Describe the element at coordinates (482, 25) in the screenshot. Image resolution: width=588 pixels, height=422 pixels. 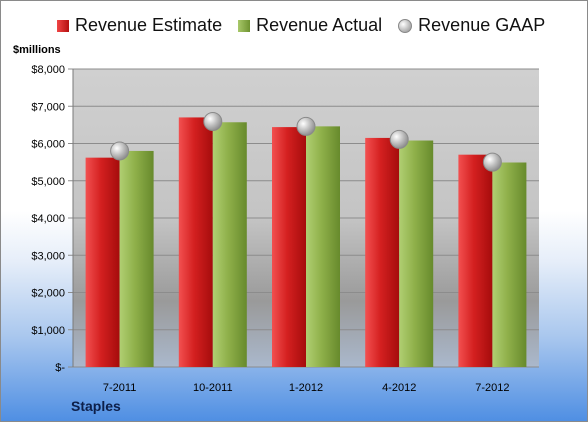
I see `legend-label-gaap: Revenue GAAP` at that location.